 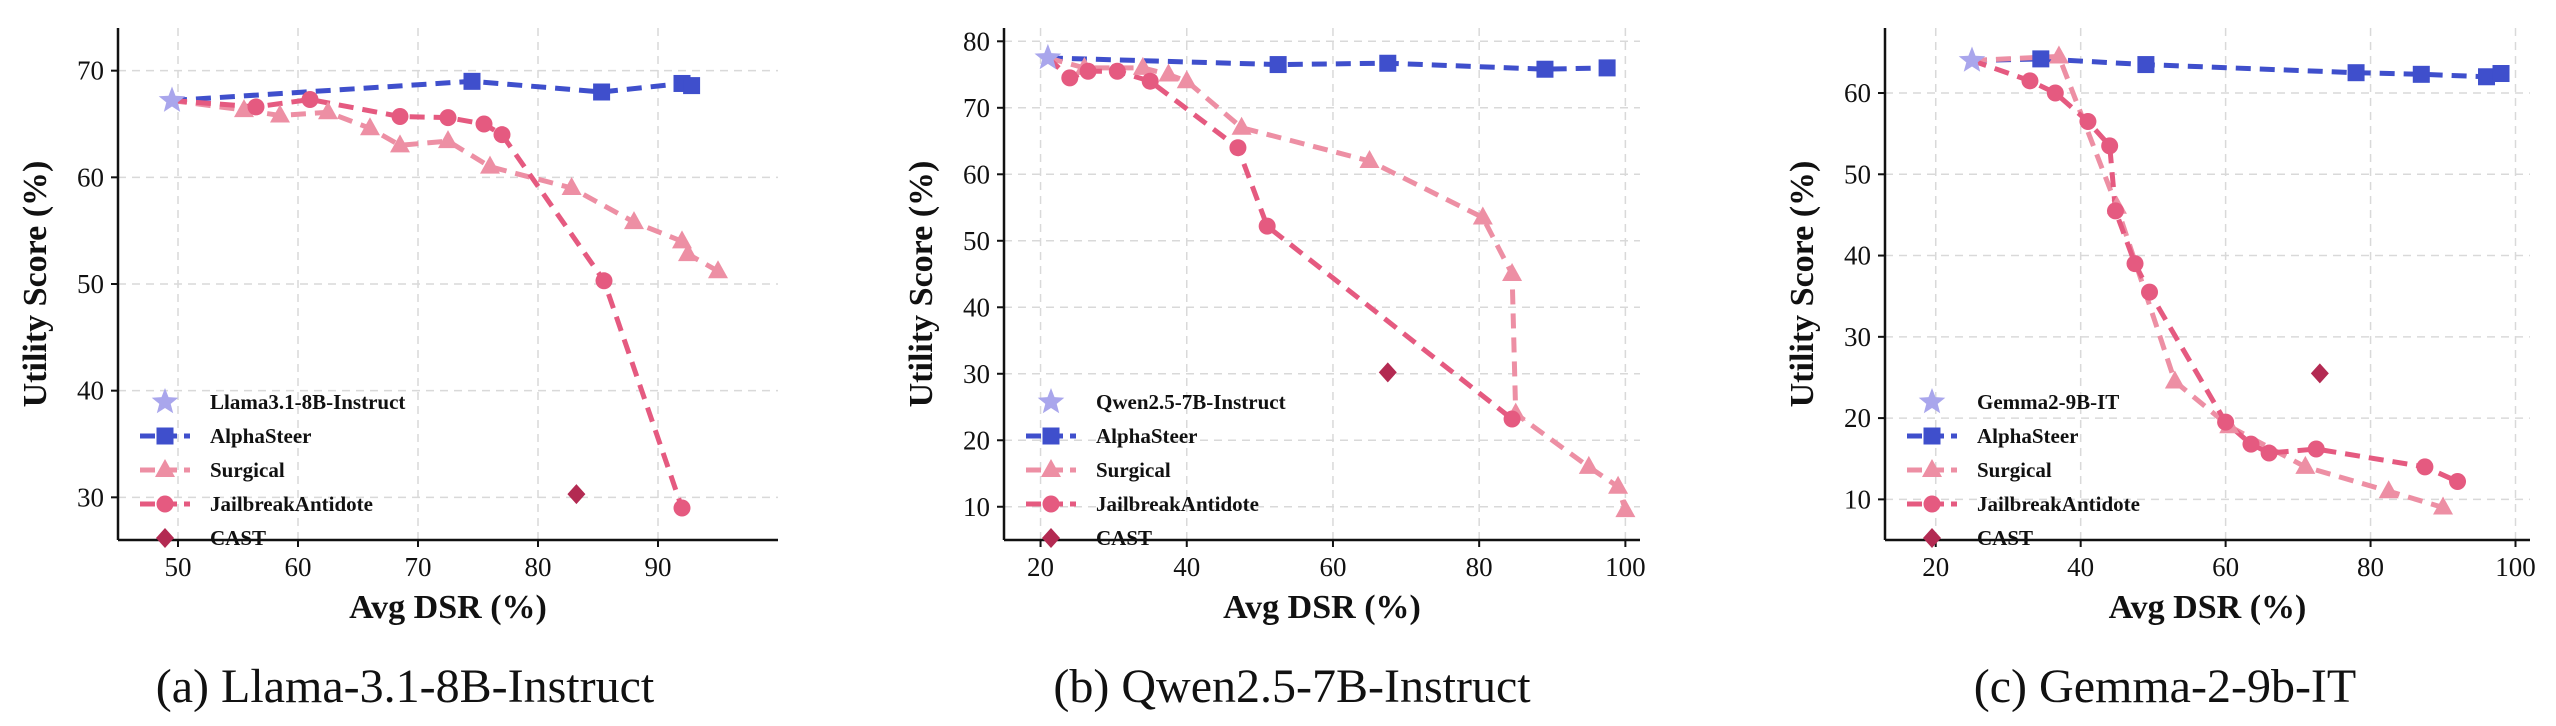 What do you see at coordinates (2207, 281) in the screenshot?
I see `series-line-surgical` at bounding box center [2207, 281].